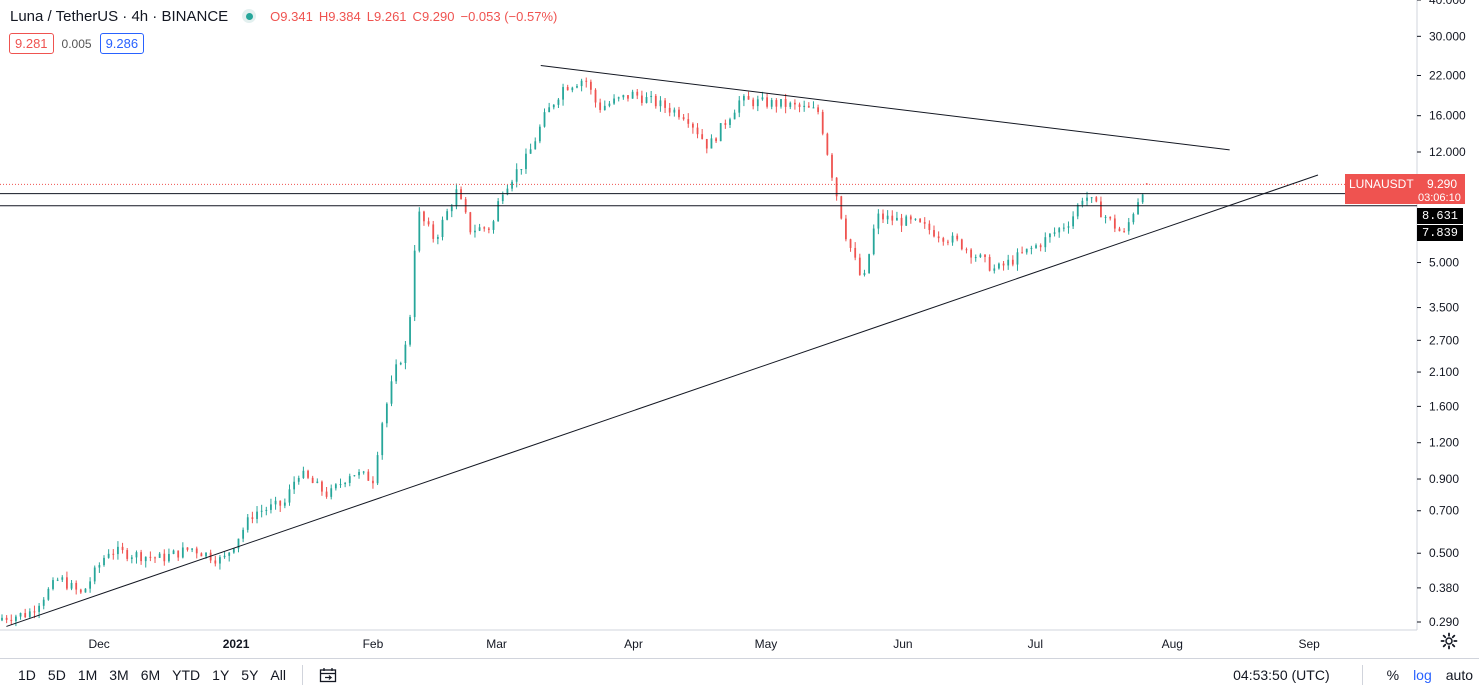 The height and width of the screenshot is (691, 1479). I want to click on range-1d: 1D, so click(27, 675).